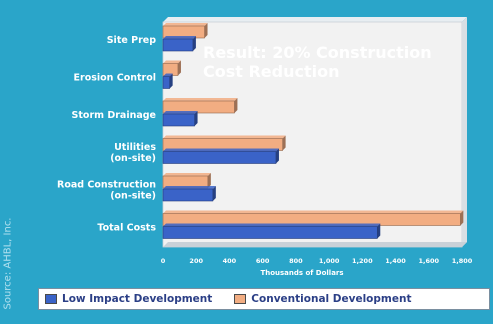 This screenshot has width=493, height=324. I want to click on category-label-erosion-control: Erosion Control, so click(115, 77).